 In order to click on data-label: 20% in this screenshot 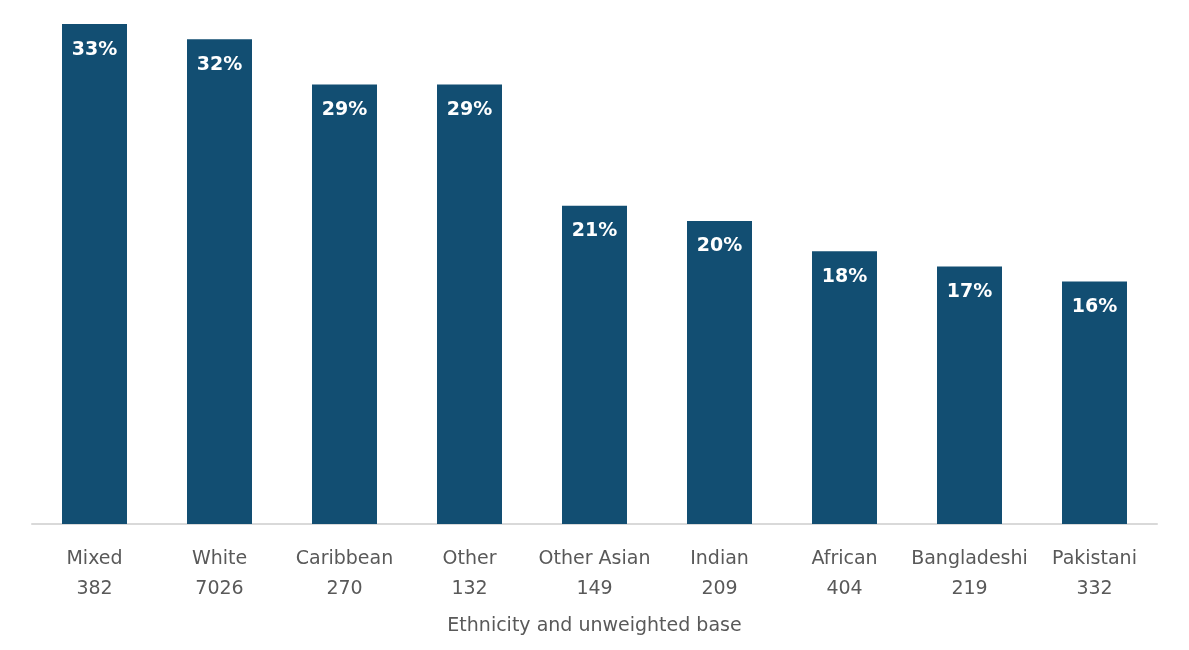, I will do `click(719, 244)`.